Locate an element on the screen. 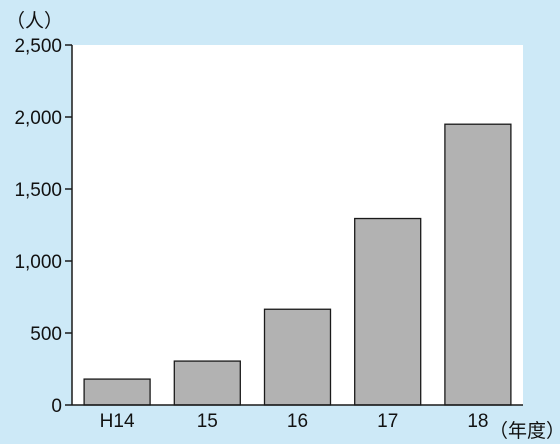  x-tick-label: 18 is located at coordinates (477, 421).